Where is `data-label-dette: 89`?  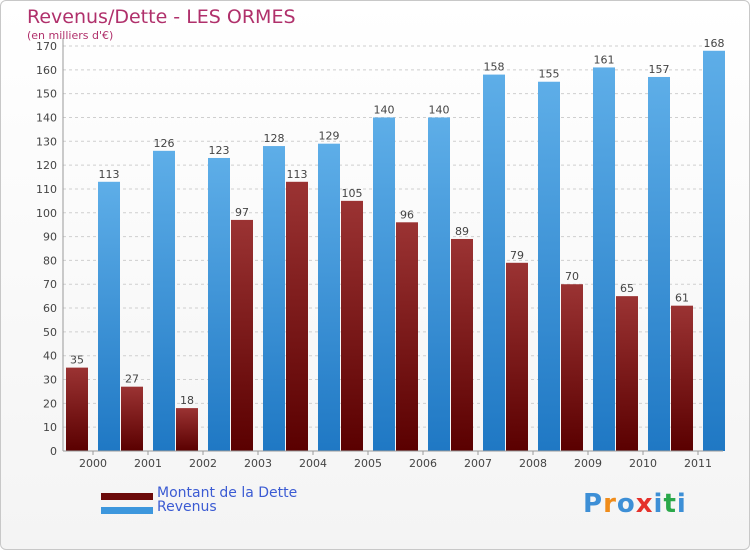
data-label-dette: 89 is located at coordinates (462, 231).